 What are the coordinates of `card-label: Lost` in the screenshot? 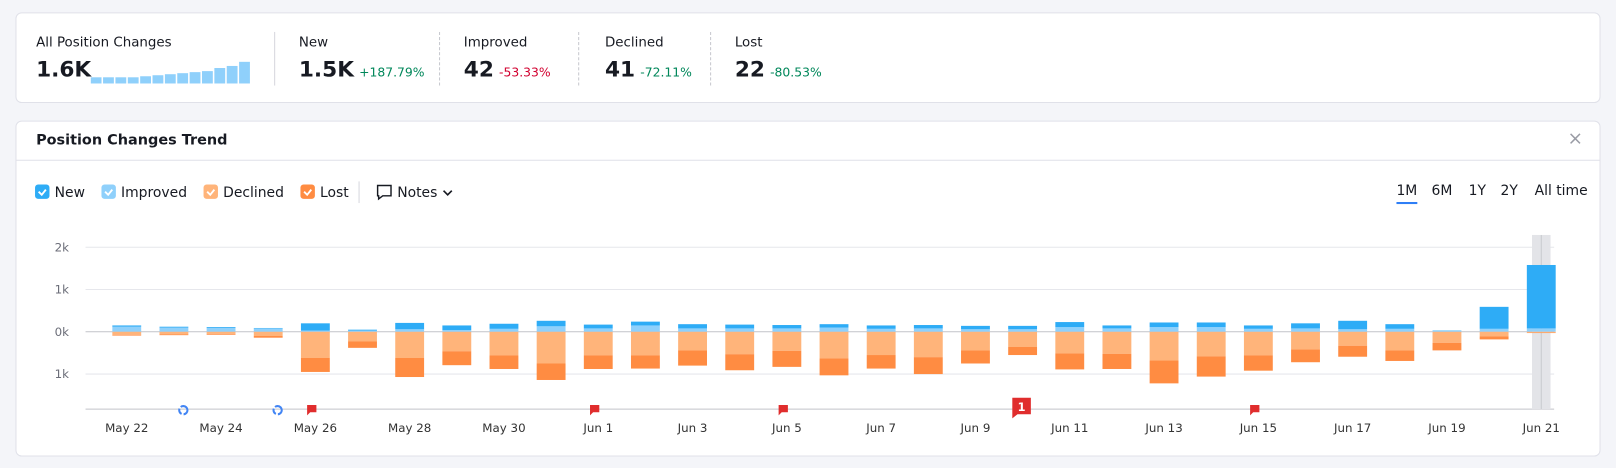 It's located at (748, 43).